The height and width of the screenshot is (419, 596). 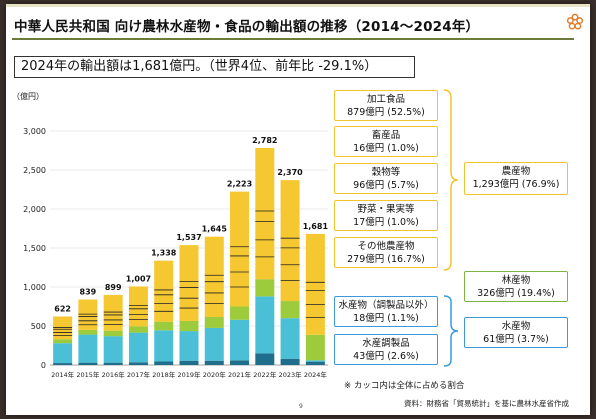 I want to click on legend-box-nousanbutsu: 農産物 1,293億円 (76.9%), so click(x=516, y=178).